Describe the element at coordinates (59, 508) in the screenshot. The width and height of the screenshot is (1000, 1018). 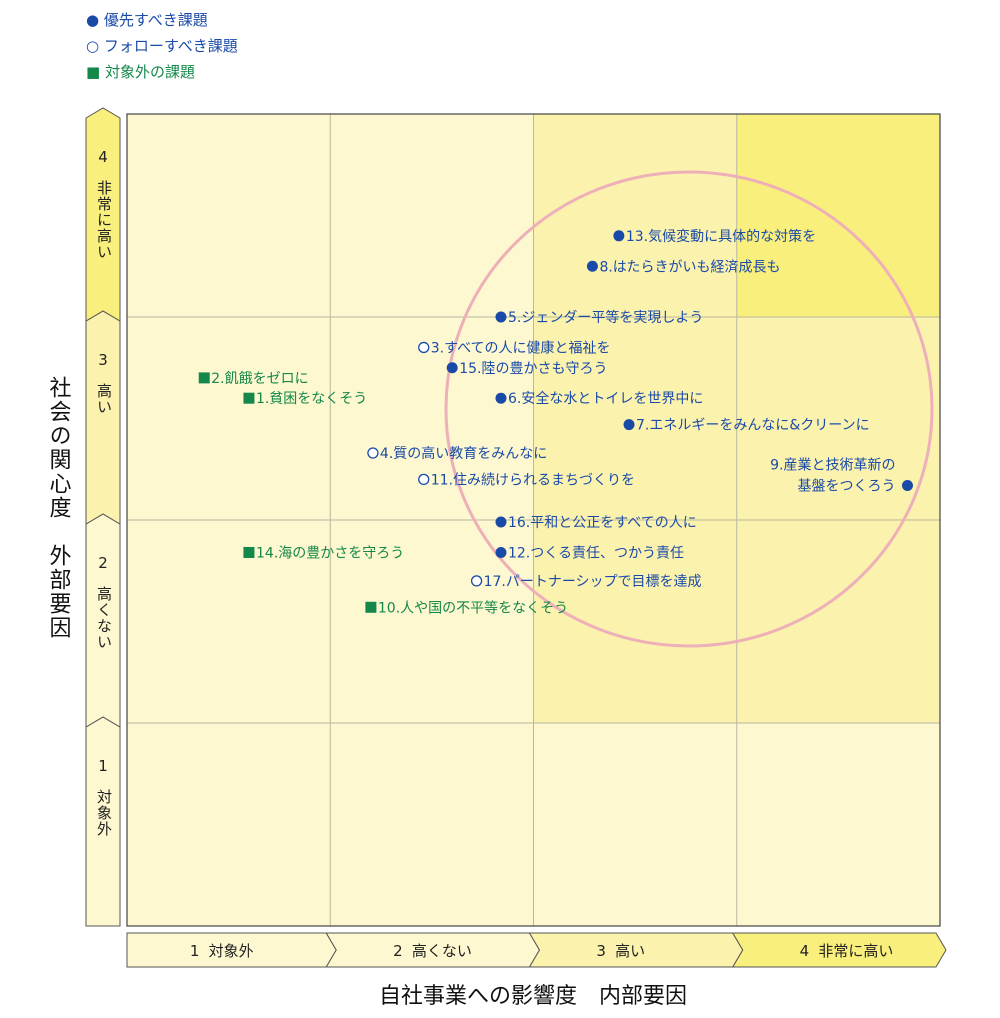
I see `y-axis-title: 社会の関心度 外部要因` at that location.